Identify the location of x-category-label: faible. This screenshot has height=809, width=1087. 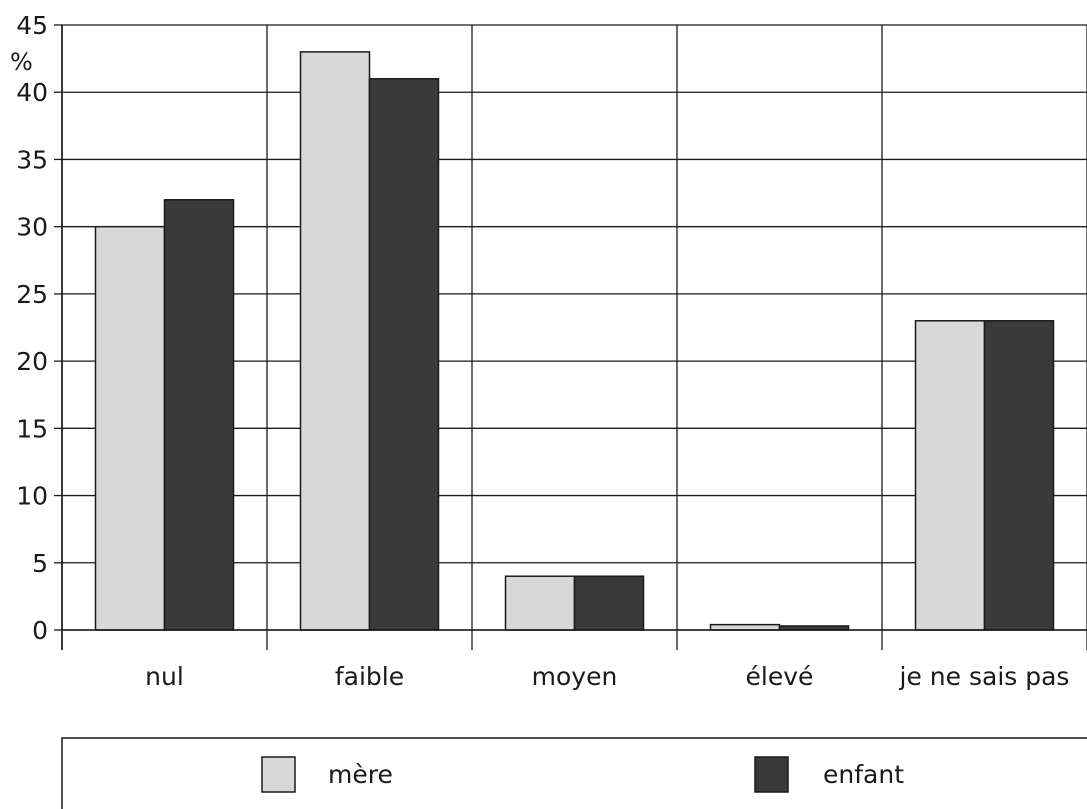
(369, 676).